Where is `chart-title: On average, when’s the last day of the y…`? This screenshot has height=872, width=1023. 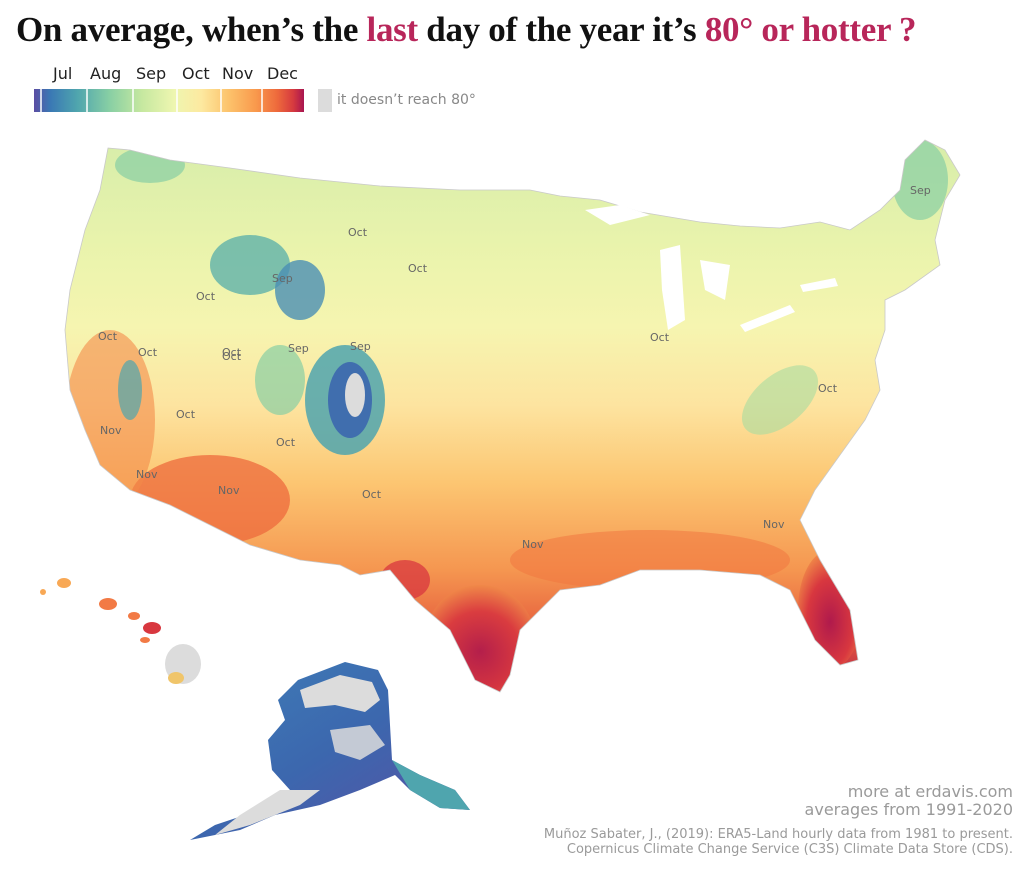 chart-title: On average, when’s the last day of the y… is located at coordinates (466, 30).